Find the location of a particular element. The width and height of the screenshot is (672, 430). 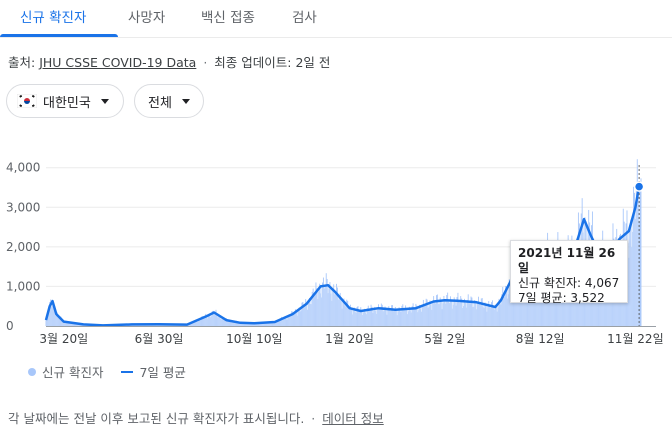

footer-text: 각 날짜에는 전날 이후 보고된 신규 확진자가 표시됩니다. is located at coordinates (156, 418).